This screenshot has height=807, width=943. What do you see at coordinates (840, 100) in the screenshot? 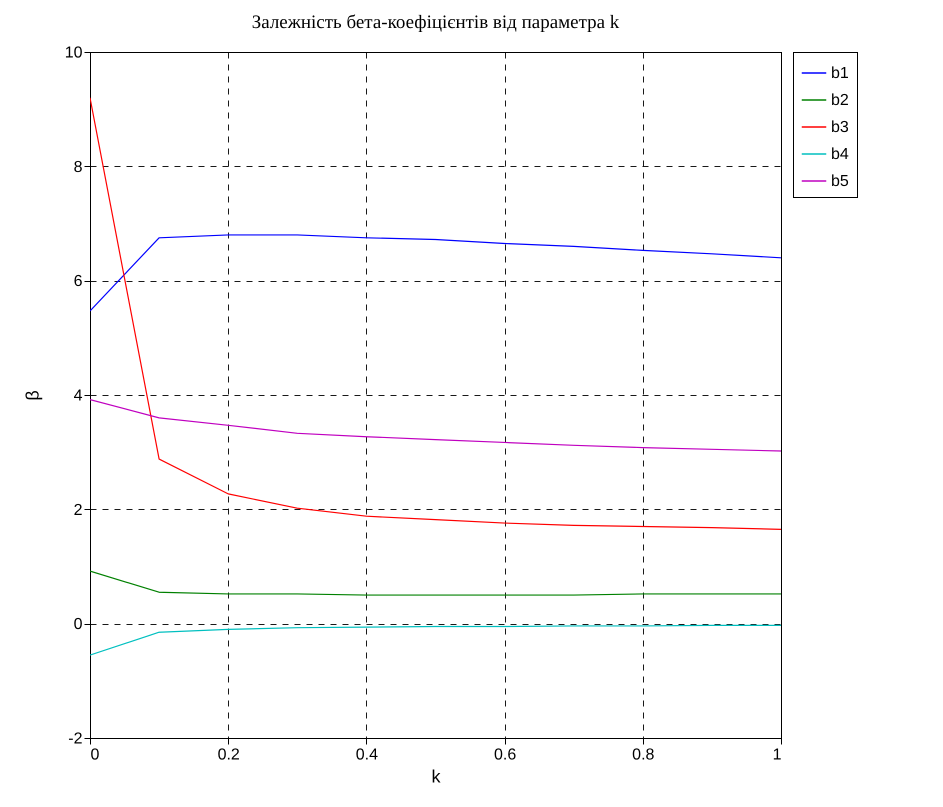
I see `legend-label: b2` at bounding box center [840, 100].